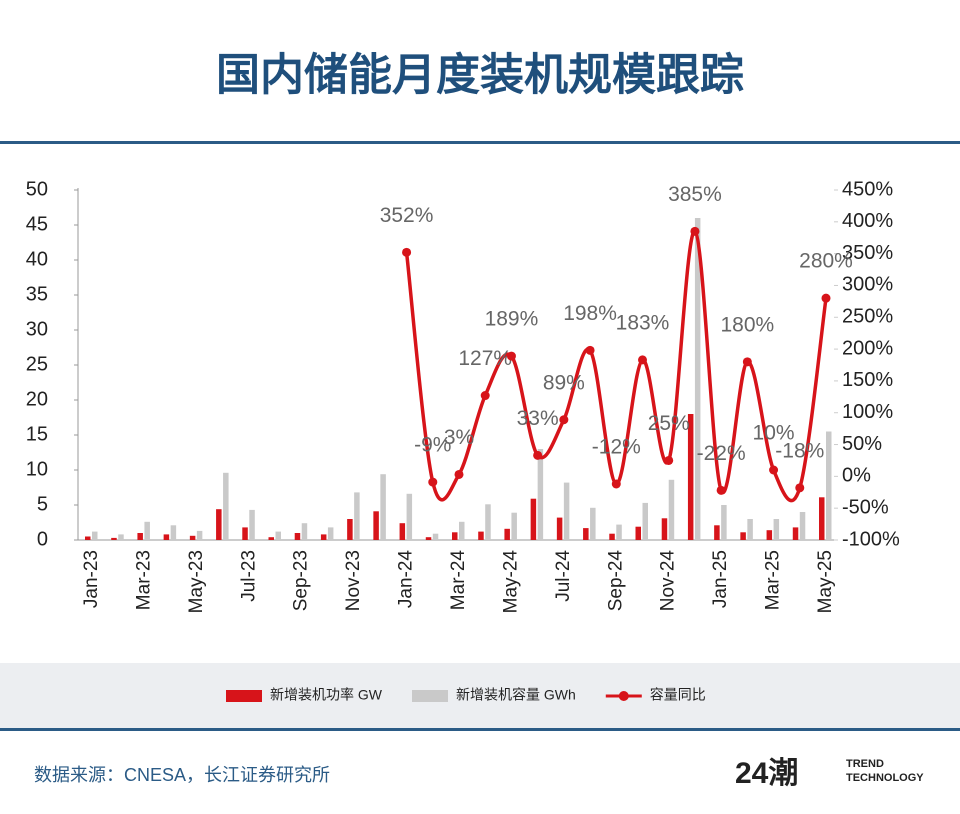 This screenshot has width=960, height=814. What do you see at coordinates (485, 358) in the screenshot?
I see `data-label: 127%` at bounding box center [485, 358].